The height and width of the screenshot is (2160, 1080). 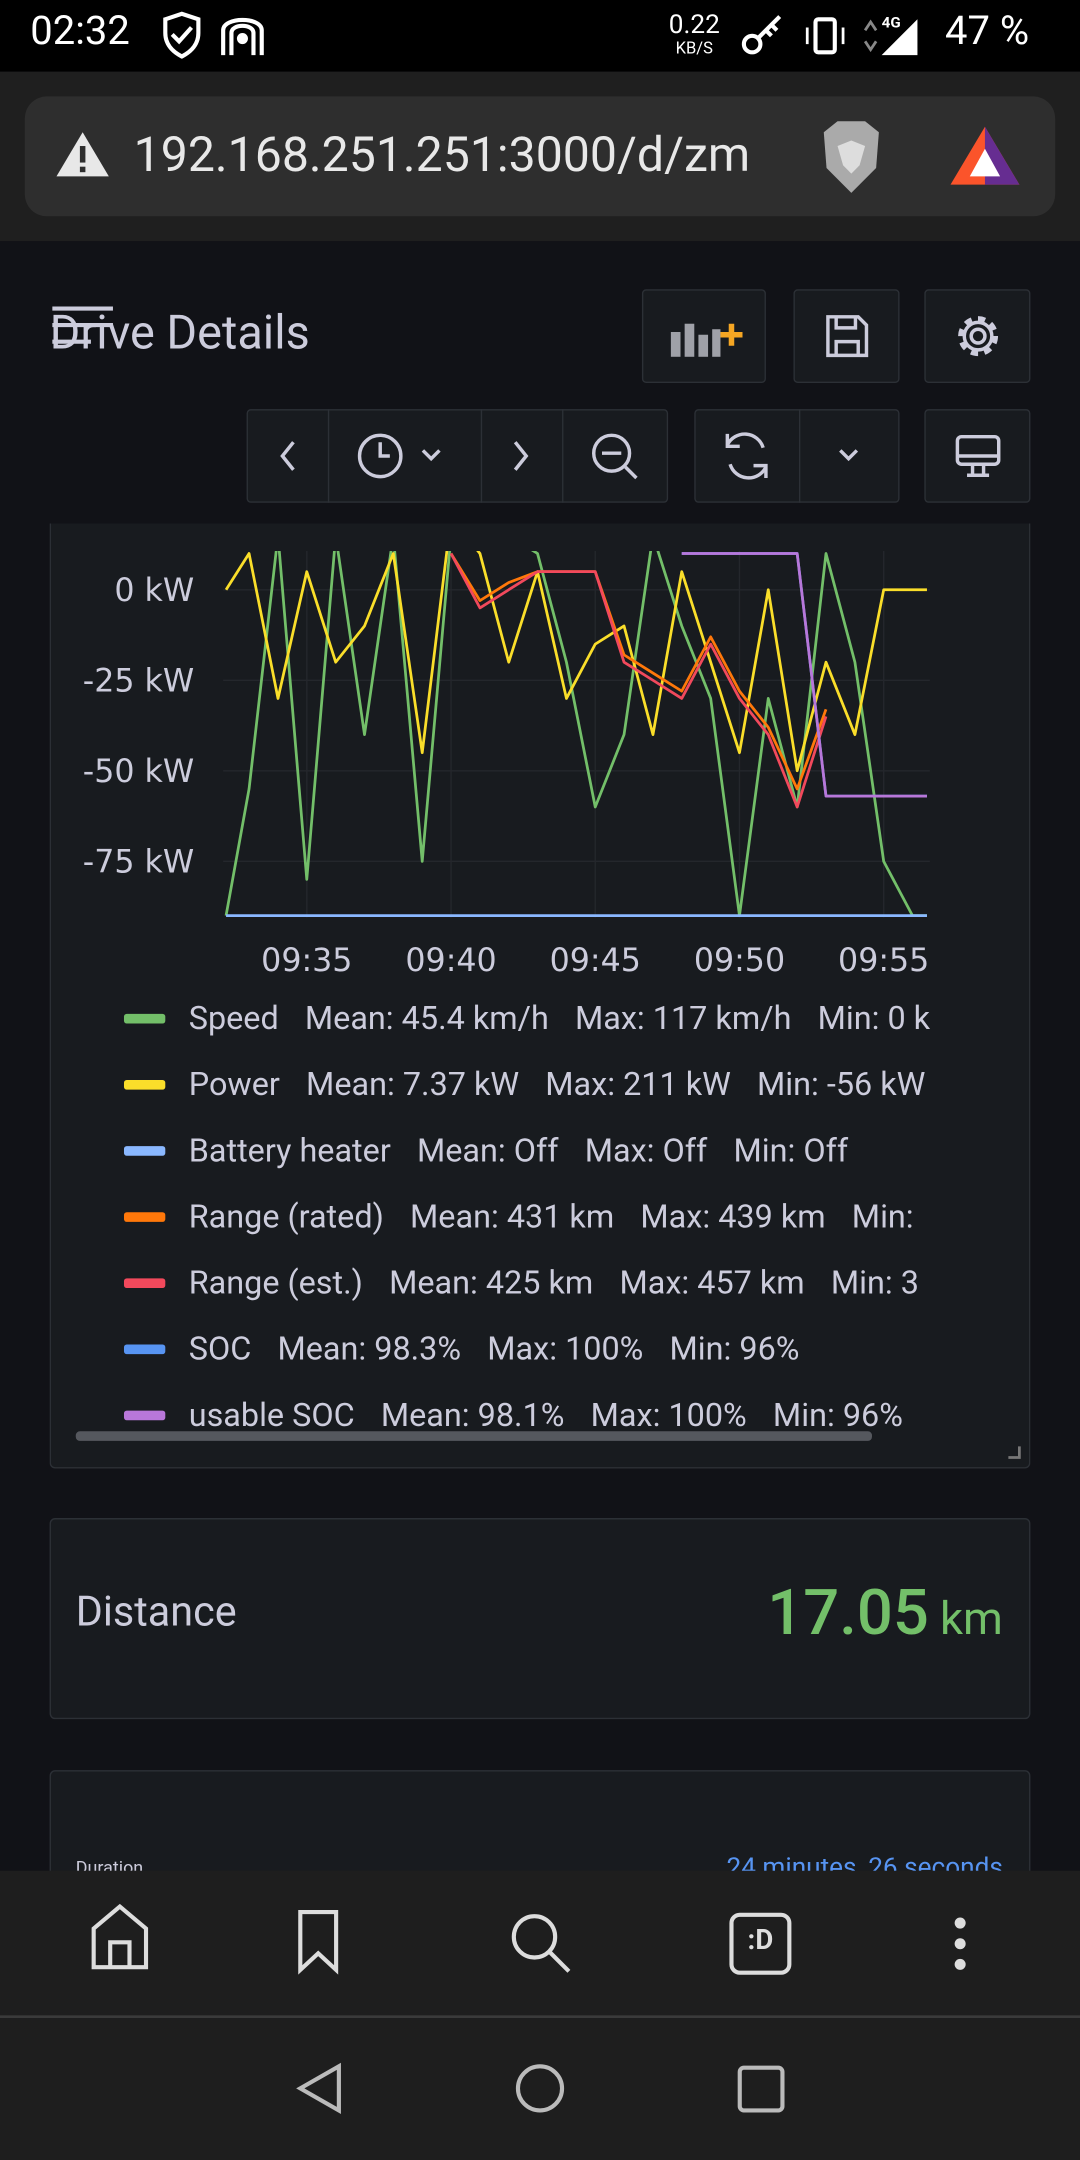 I want to click on refresh-icons, so click(x=796, y=456).